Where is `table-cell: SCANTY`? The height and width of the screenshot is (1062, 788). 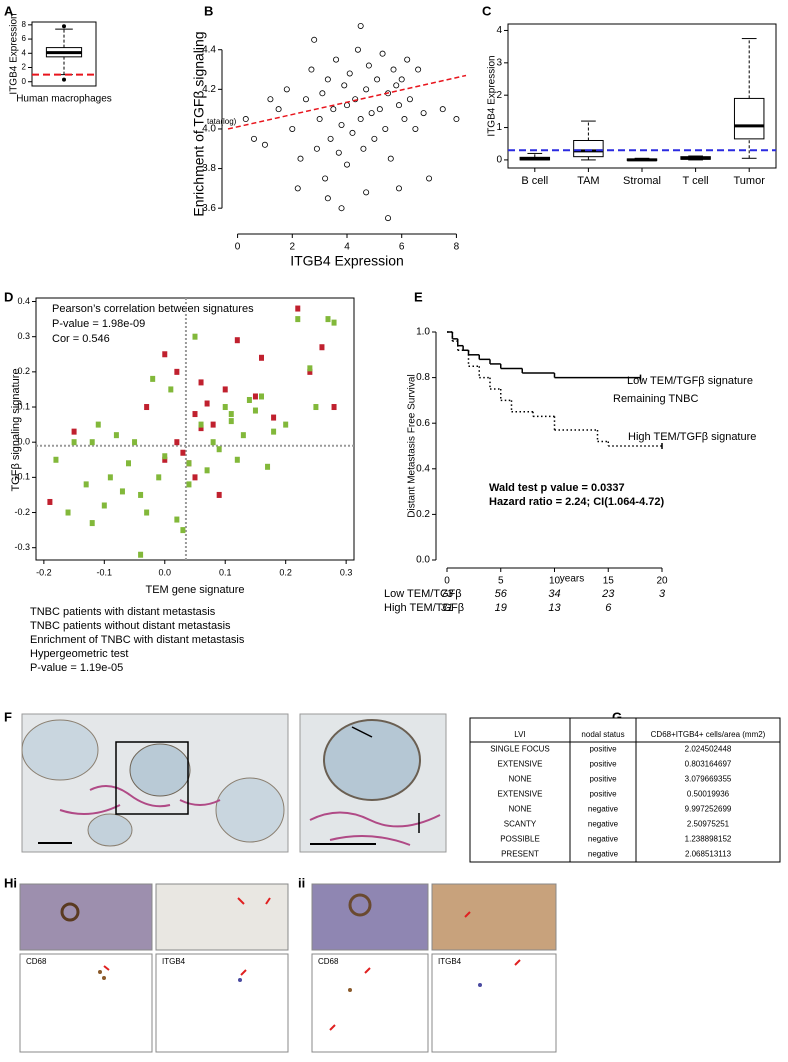 table-cell: SCANTY is located at coordinates (520, 824).